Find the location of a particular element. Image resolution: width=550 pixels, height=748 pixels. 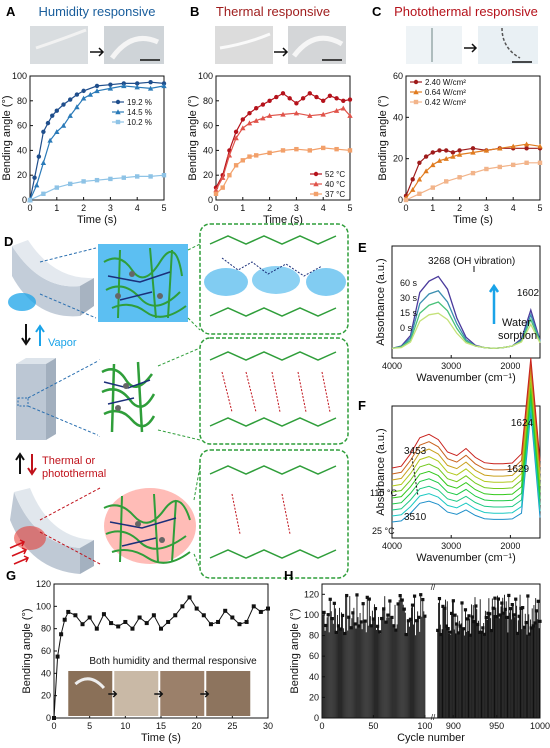

chartB-xtick-label: 3 is located at coordinates (296, 208).